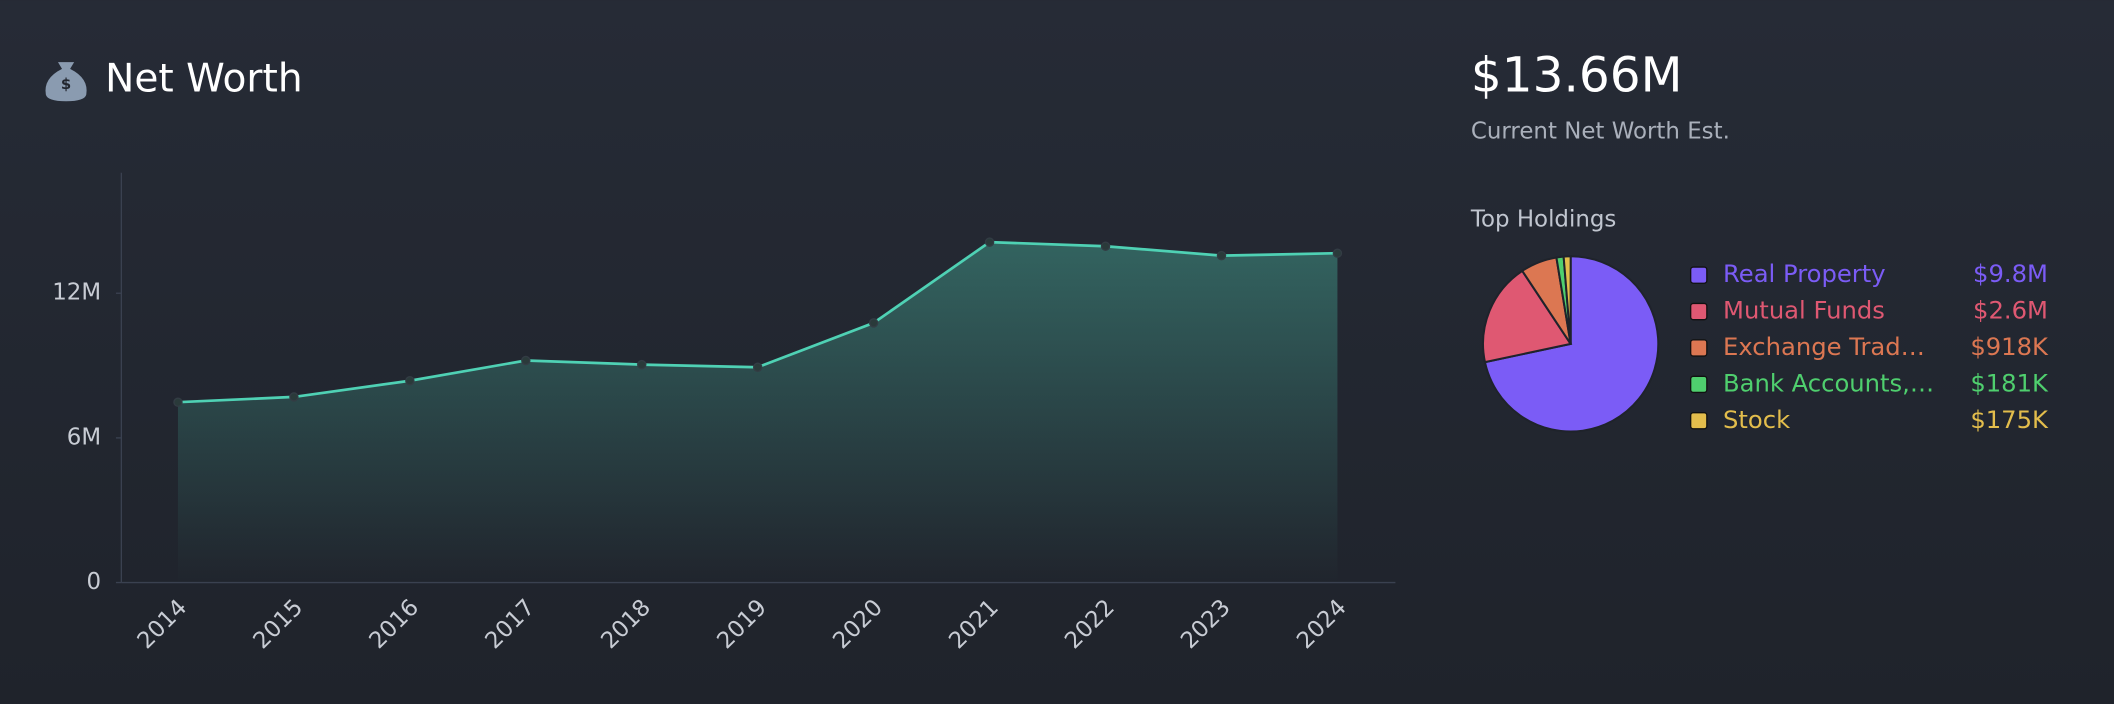 The width and height of the screenshot is (2114, 704). What do you see at coordinates (2009, 419) in the screenshot?
I see `legend-value: $175K` at bounding box center [2009, 419].